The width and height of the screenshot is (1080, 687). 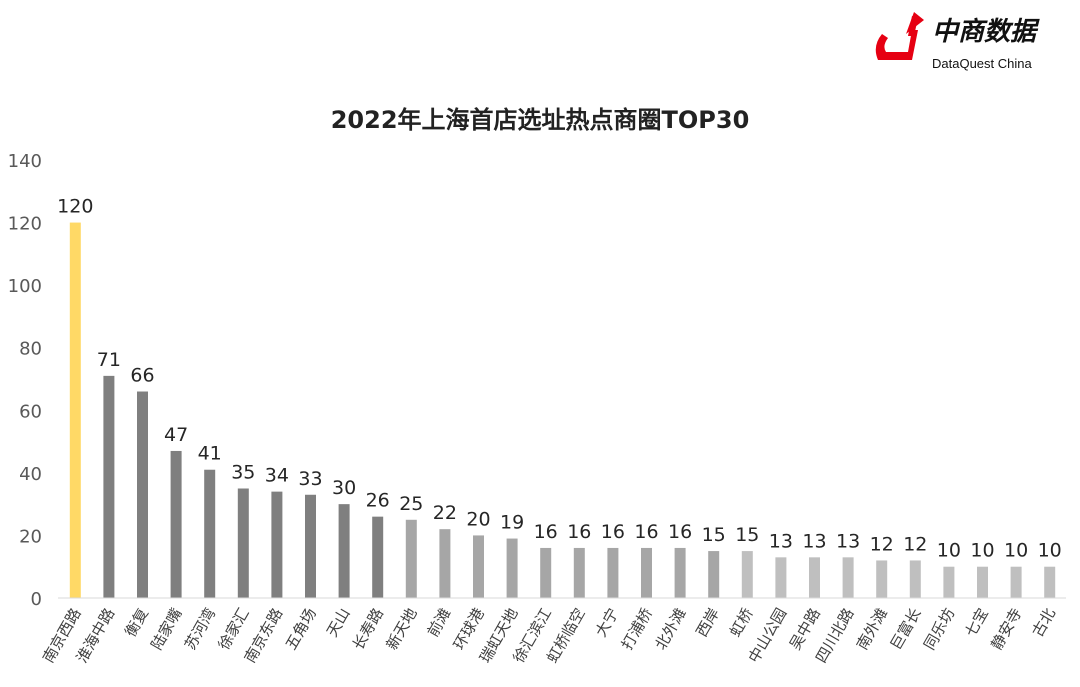 What do you see at coordinates (976, 622) in the screenshot?
I see `x-tick-label: 七宝` at bounding box center [976, 622].